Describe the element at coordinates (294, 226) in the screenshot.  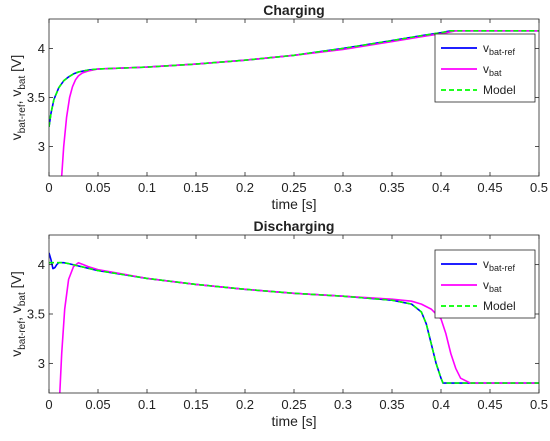
I see `chart-title: Discharging` at that location.